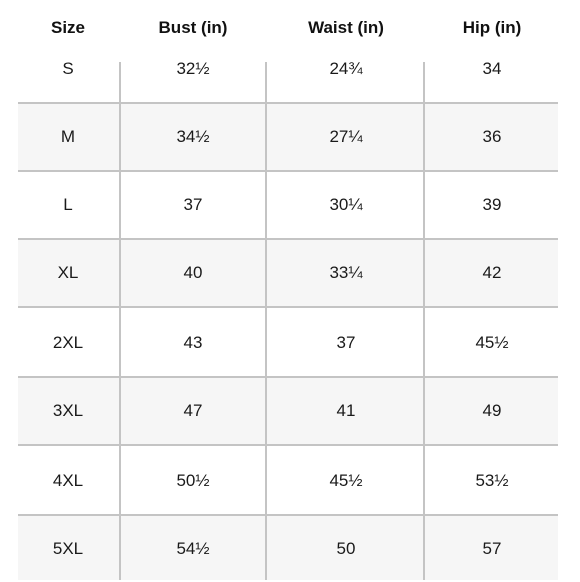  I want to click on table-row: 3XL 47 41 49, so click(288, 412).